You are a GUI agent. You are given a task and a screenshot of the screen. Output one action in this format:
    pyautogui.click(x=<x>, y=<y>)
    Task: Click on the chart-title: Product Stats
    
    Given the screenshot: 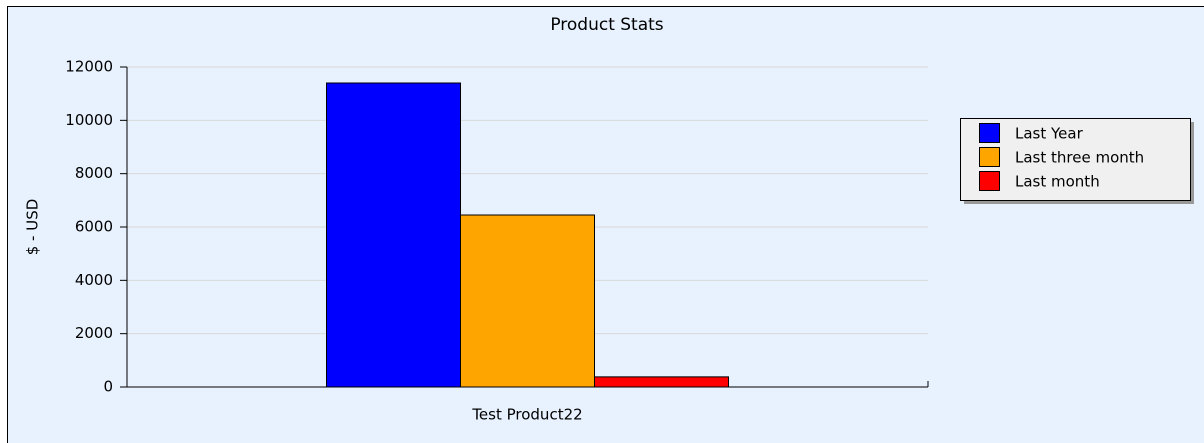 What is the action you would take?
    pyautogui.click(x=606, y=25)
    